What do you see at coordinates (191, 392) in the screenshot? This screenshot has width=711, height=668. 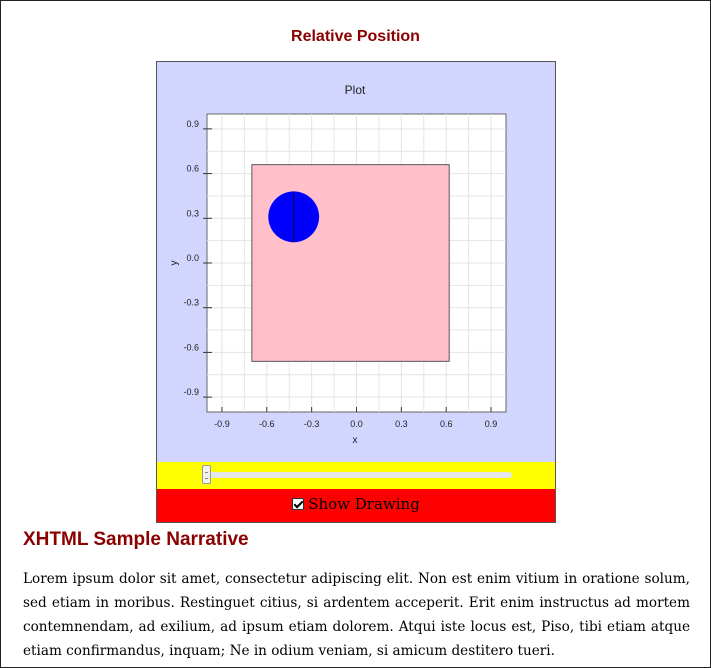 I see `y-tick-label: -0.9` at bounding box center [191, 392].